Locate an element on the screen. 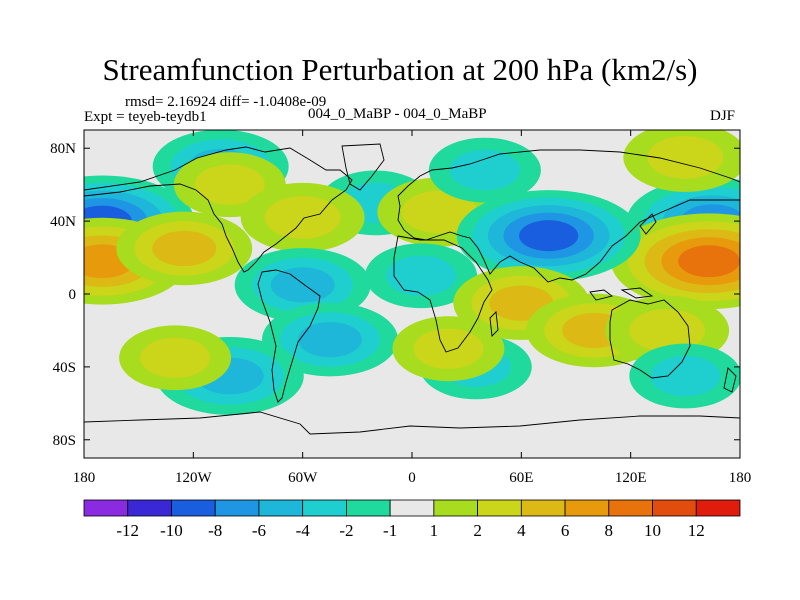 This screenshot has width=800, height=600. y-tick-label: 0 is located at coordinates (73, 295).